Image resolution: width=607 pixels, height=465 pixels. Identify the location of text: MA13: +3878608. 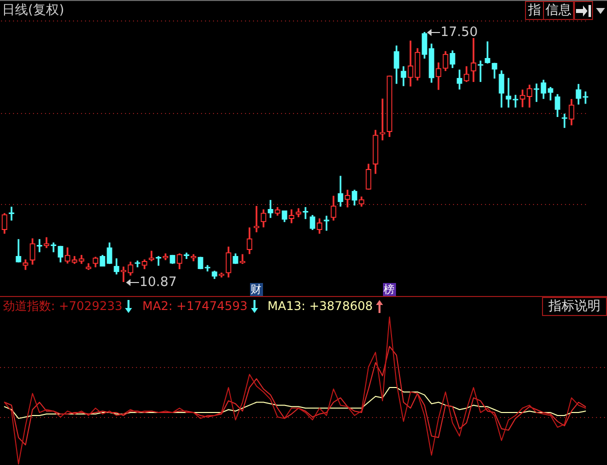
(320, 306).